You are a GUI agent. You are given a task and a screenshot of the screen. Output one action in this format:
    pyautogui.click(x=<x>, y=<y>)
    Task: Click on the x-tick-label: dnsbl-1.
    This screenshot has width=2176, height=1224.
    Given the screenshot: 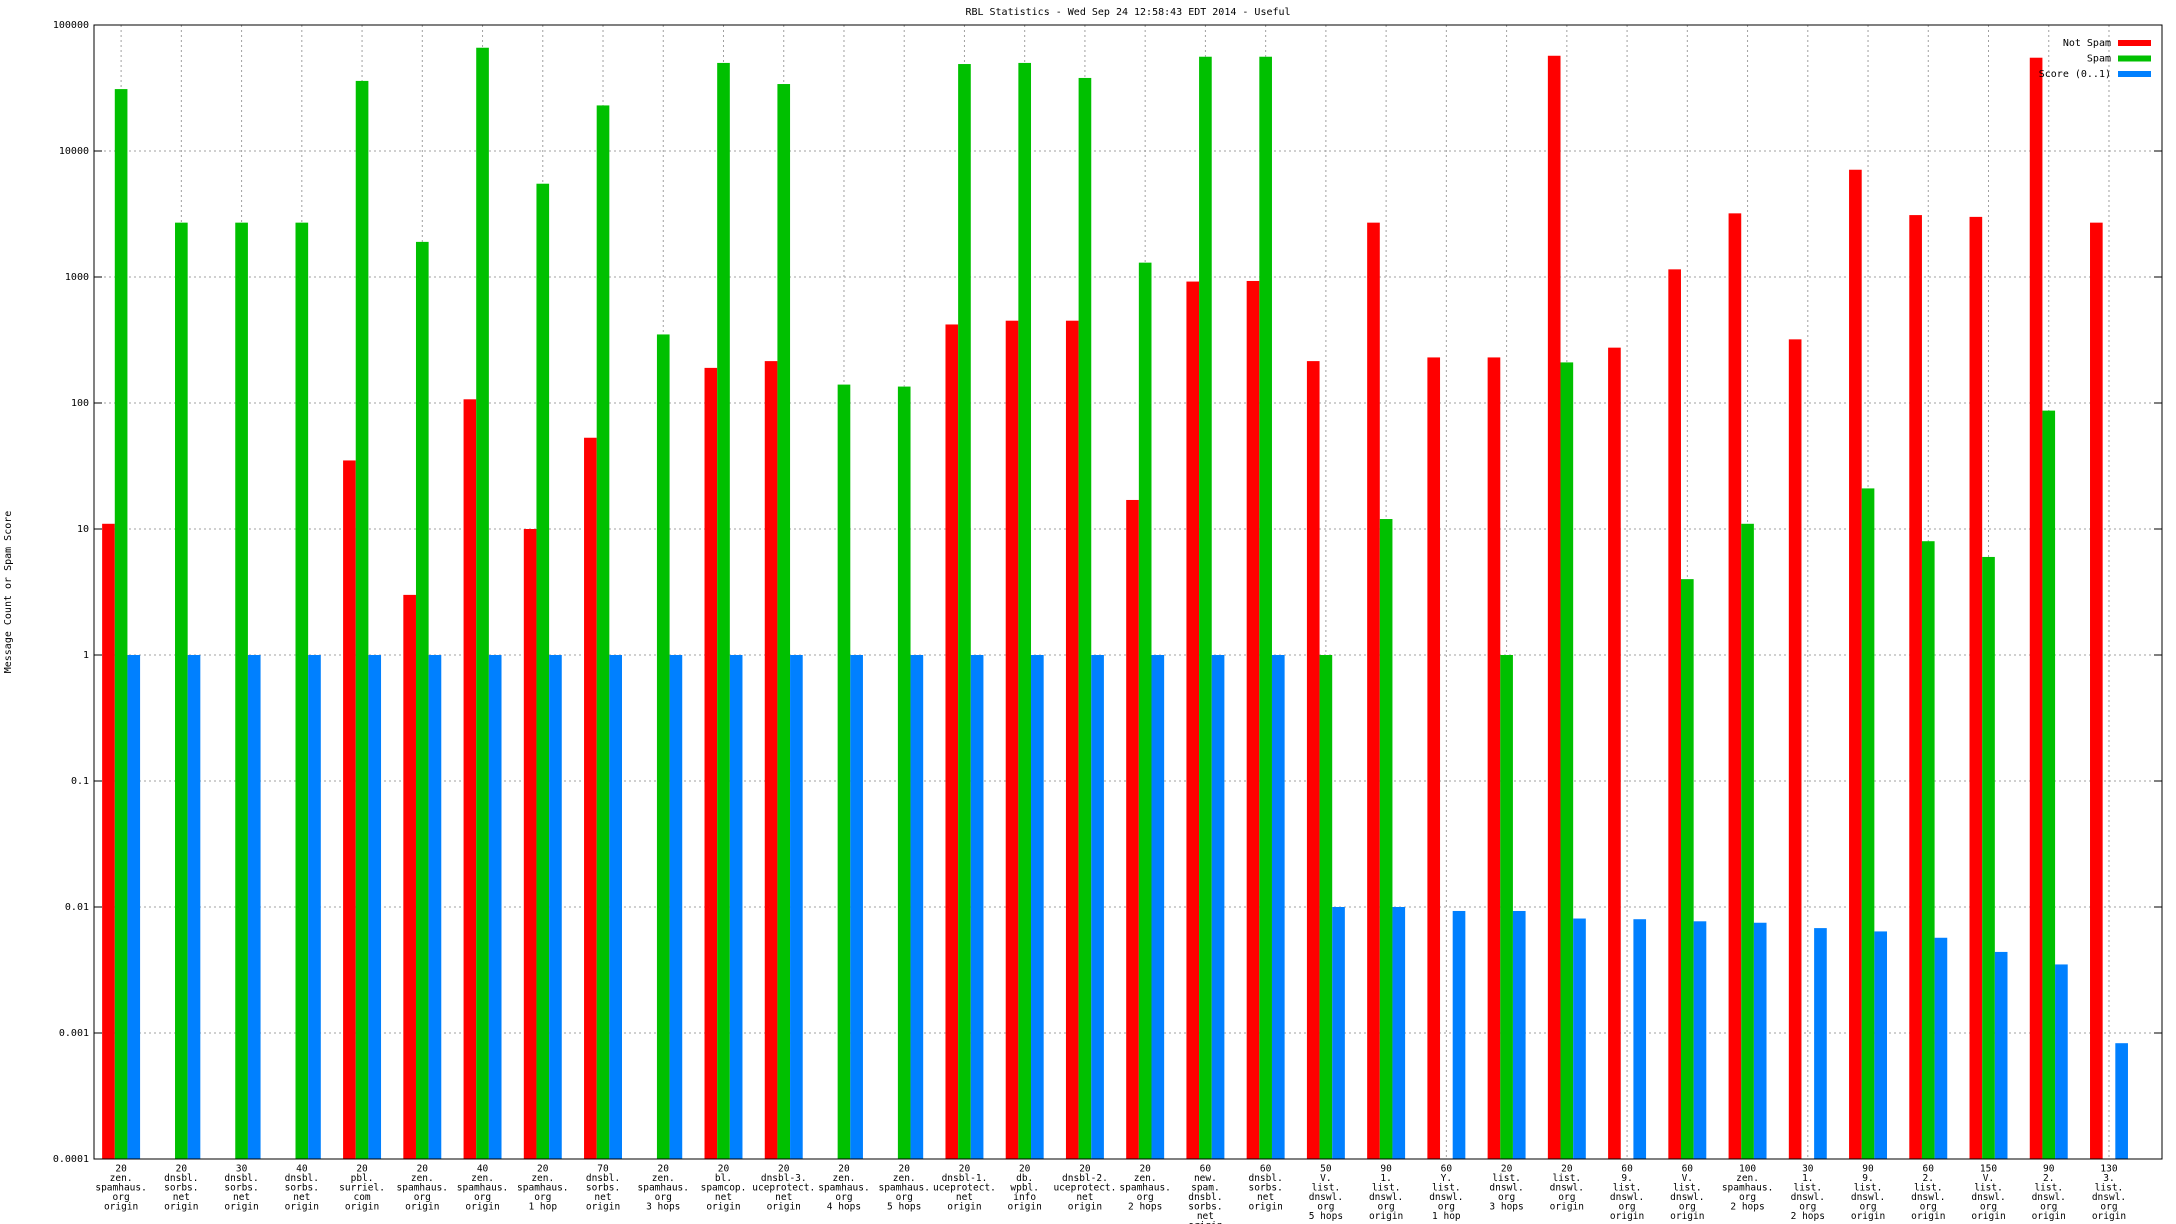 What is the action you would take?
    pyautogui.click(x=965, y=1178)
    